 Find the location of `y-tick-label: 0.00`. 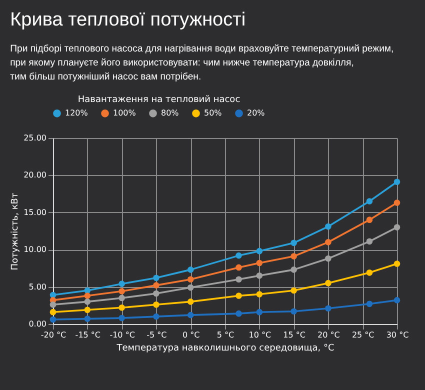

y-tick-label: 0.00 is located at coordinates (37, 324).